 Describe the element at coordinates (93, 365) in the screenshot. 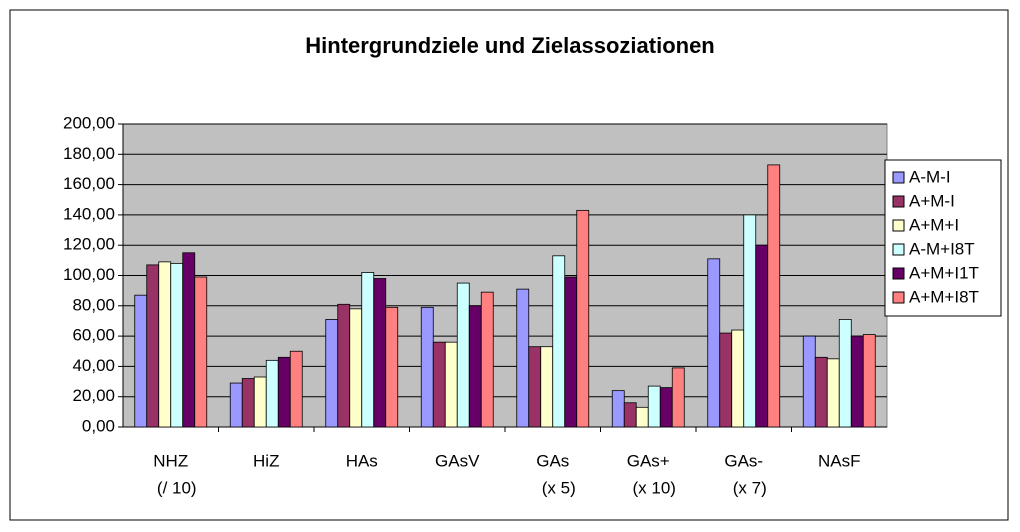

I see `y-tick-label: 40,00` at that location.